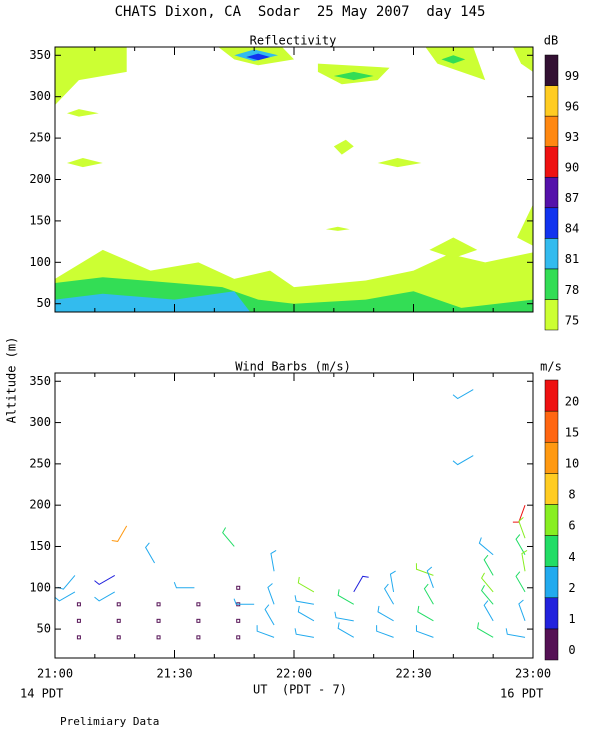  I want to click on colorbar-label: 6, so click(571, 526).